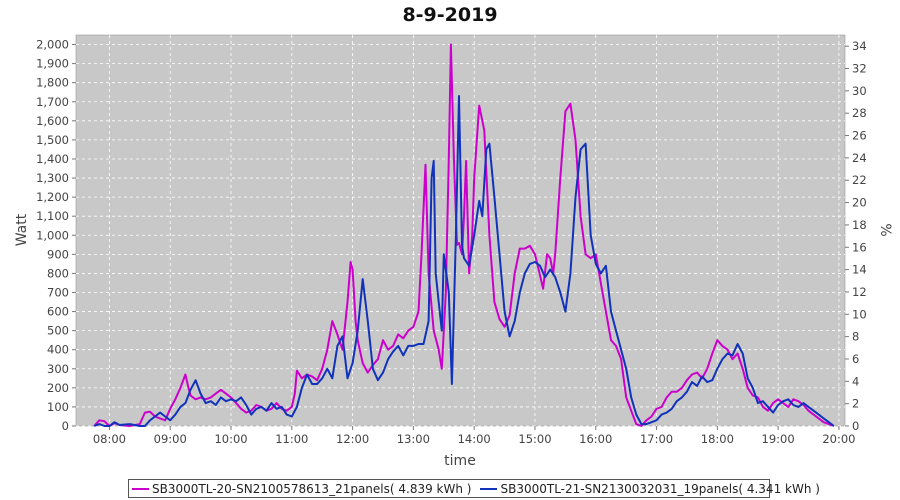 This screenshot has width=900, height=500. Describe the element at coordinates (534, 439) in the screenshot. I see `x-tick-label: 15:00` at that location.